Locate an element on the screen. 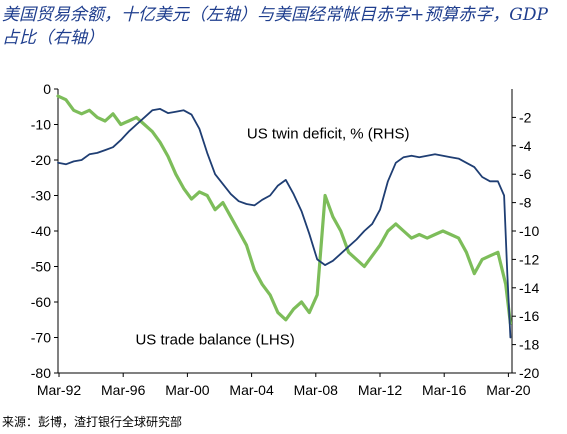 The width and height of the screenshot is (567, 434). left-tick-label: -20 is located at coordinates (41, 160).